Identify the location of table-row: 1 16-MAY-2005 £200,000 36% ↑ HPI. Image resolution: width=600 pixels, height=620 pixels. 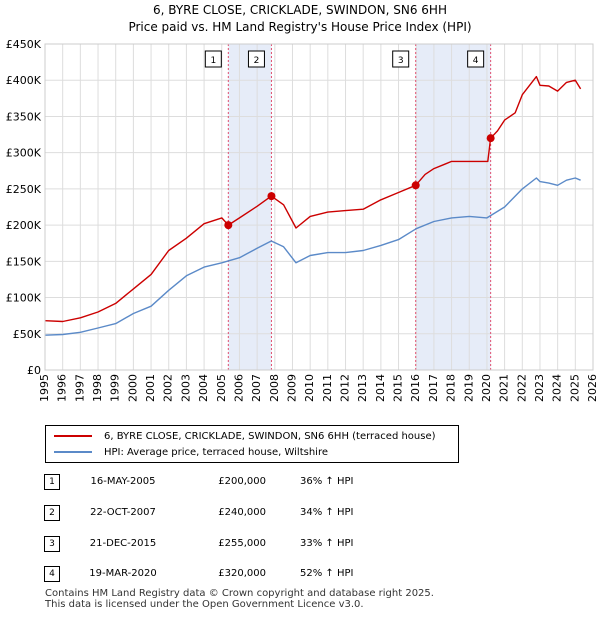
(300, 482).